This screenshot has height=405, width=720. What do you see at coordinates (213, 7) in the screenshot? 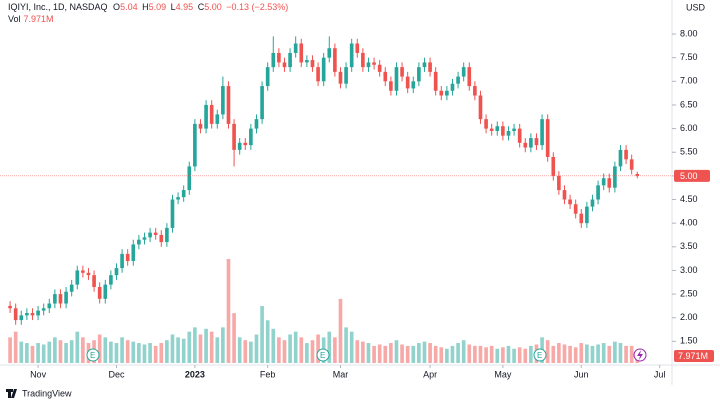
I see `ohlc-value: 5.00` at bounding box center [213, 7].